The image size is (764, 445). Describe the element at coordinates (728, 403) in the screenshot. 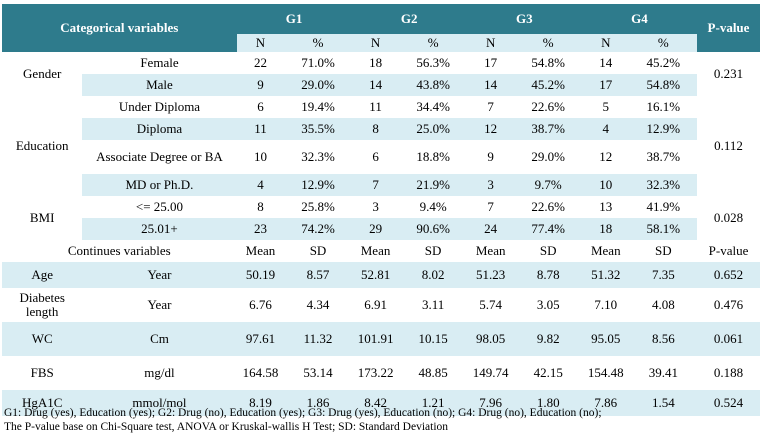

I see `cont-pvalue: 0.524` at that location.